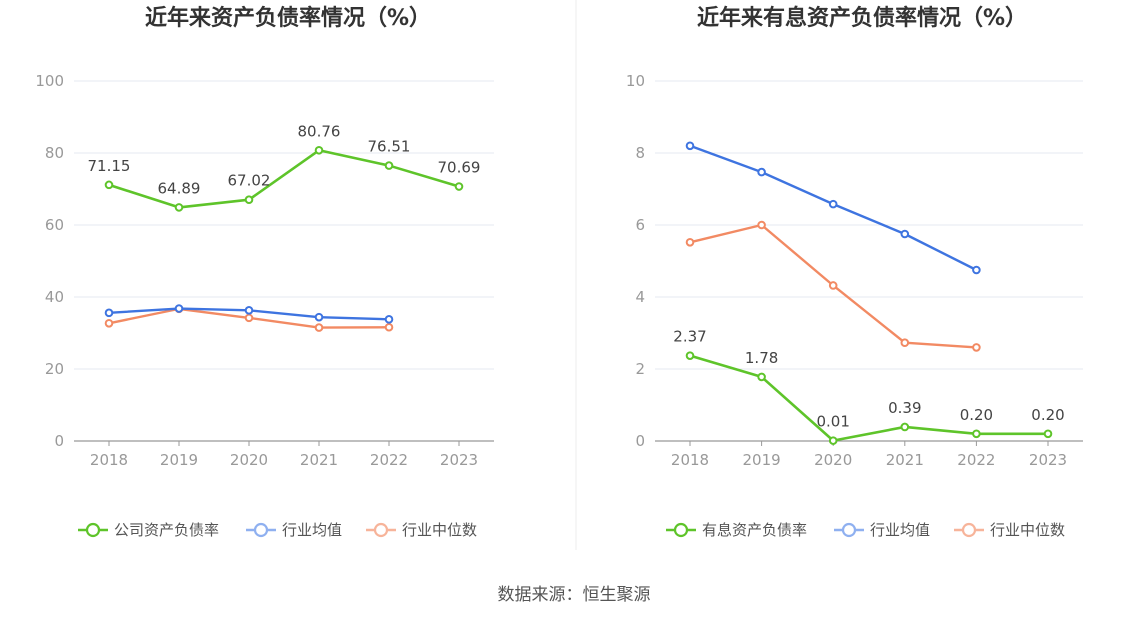  Describe the element at coordinates (832, 422) in the screenshot. I see `data-label: 0.01` at that location.